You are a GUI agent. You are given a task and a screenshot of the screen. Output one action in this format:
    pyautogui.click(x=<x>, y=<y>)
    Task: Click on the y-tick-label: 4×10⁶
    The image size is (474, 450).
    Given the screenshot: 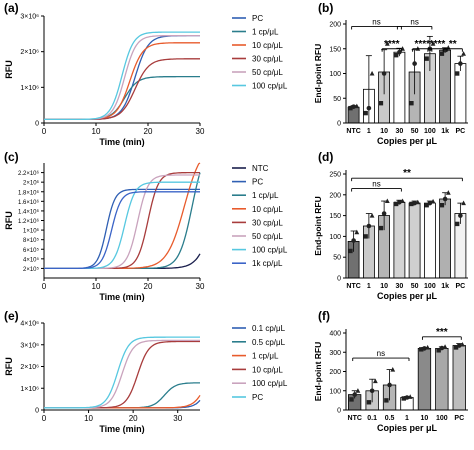 What is the action you would take?
    pyautogui.click(x=29, y=324)
    